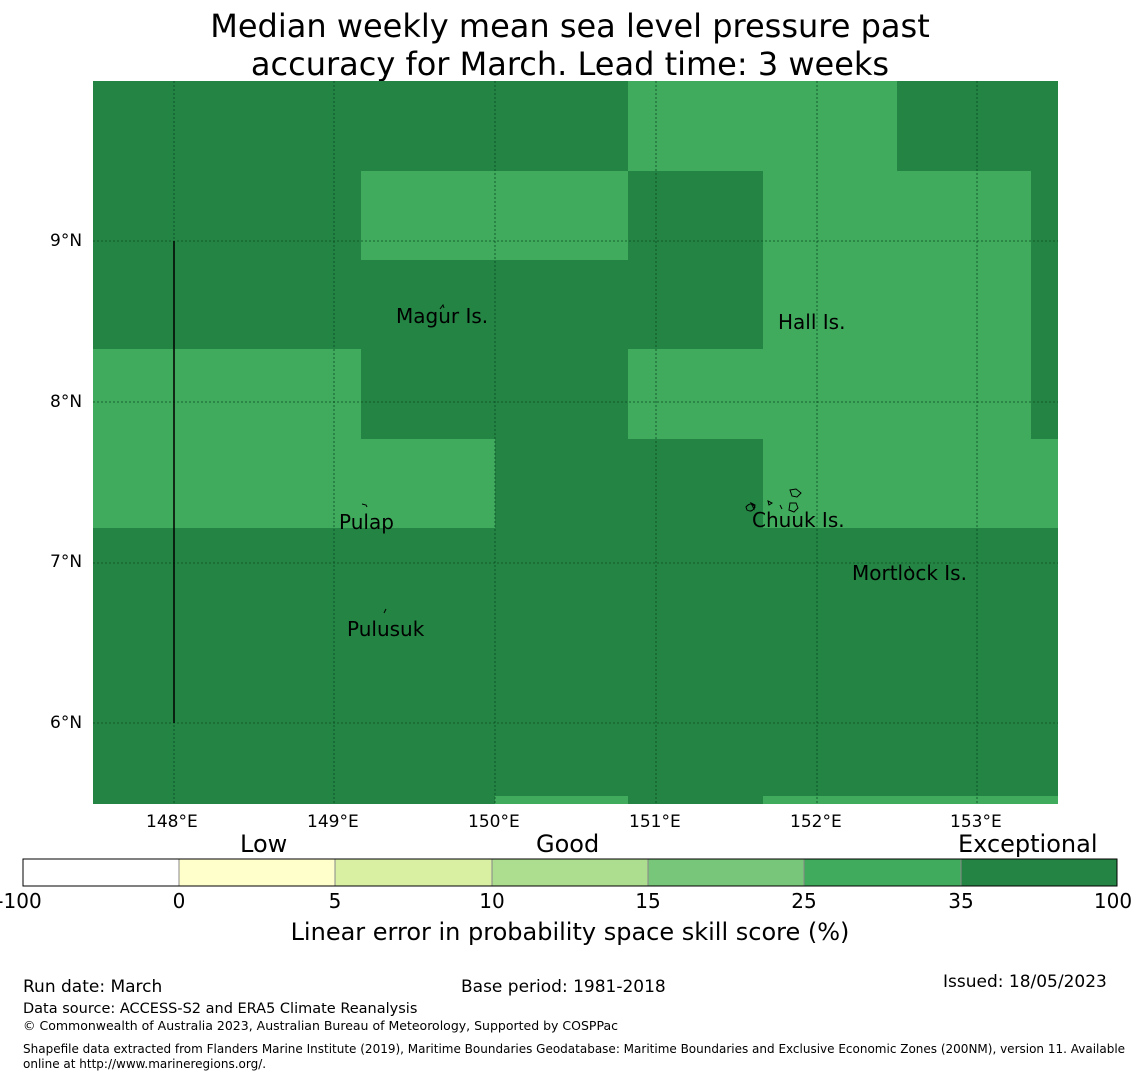 This screenshot has width=1140, height=1080. Describe the element at coordinates (1025, 982) in the screenshot. I see `issued-date: Issued: 18/05/2023` at that location.